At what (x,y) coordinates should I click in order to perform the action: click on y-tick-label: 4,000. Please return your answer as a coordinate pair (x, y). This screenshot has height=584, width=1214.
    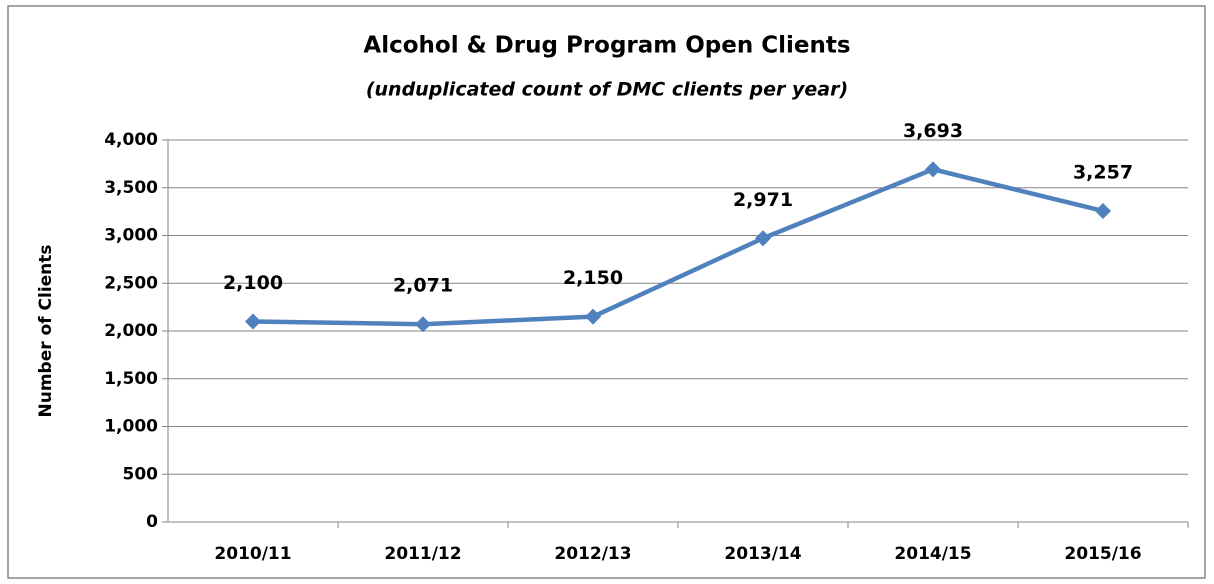
    Looking at the image, I should click on (131, 140).